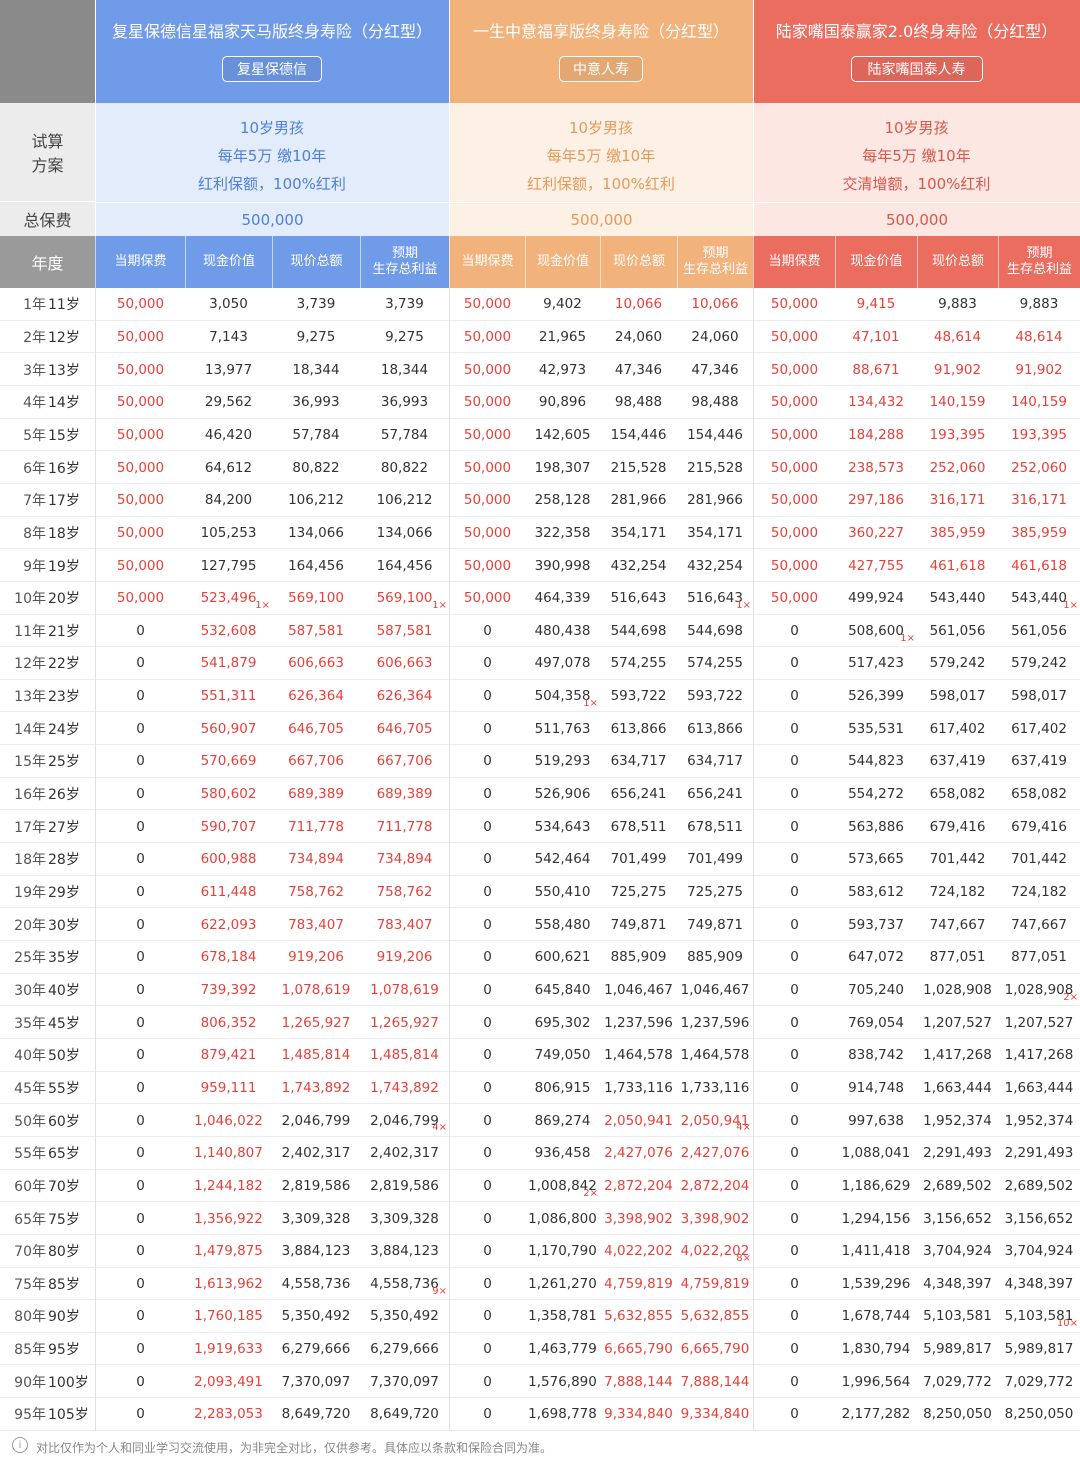 This screenshot has width=1080, height=1463. I want to click on value-cell: 701,442, so click(957, 859).